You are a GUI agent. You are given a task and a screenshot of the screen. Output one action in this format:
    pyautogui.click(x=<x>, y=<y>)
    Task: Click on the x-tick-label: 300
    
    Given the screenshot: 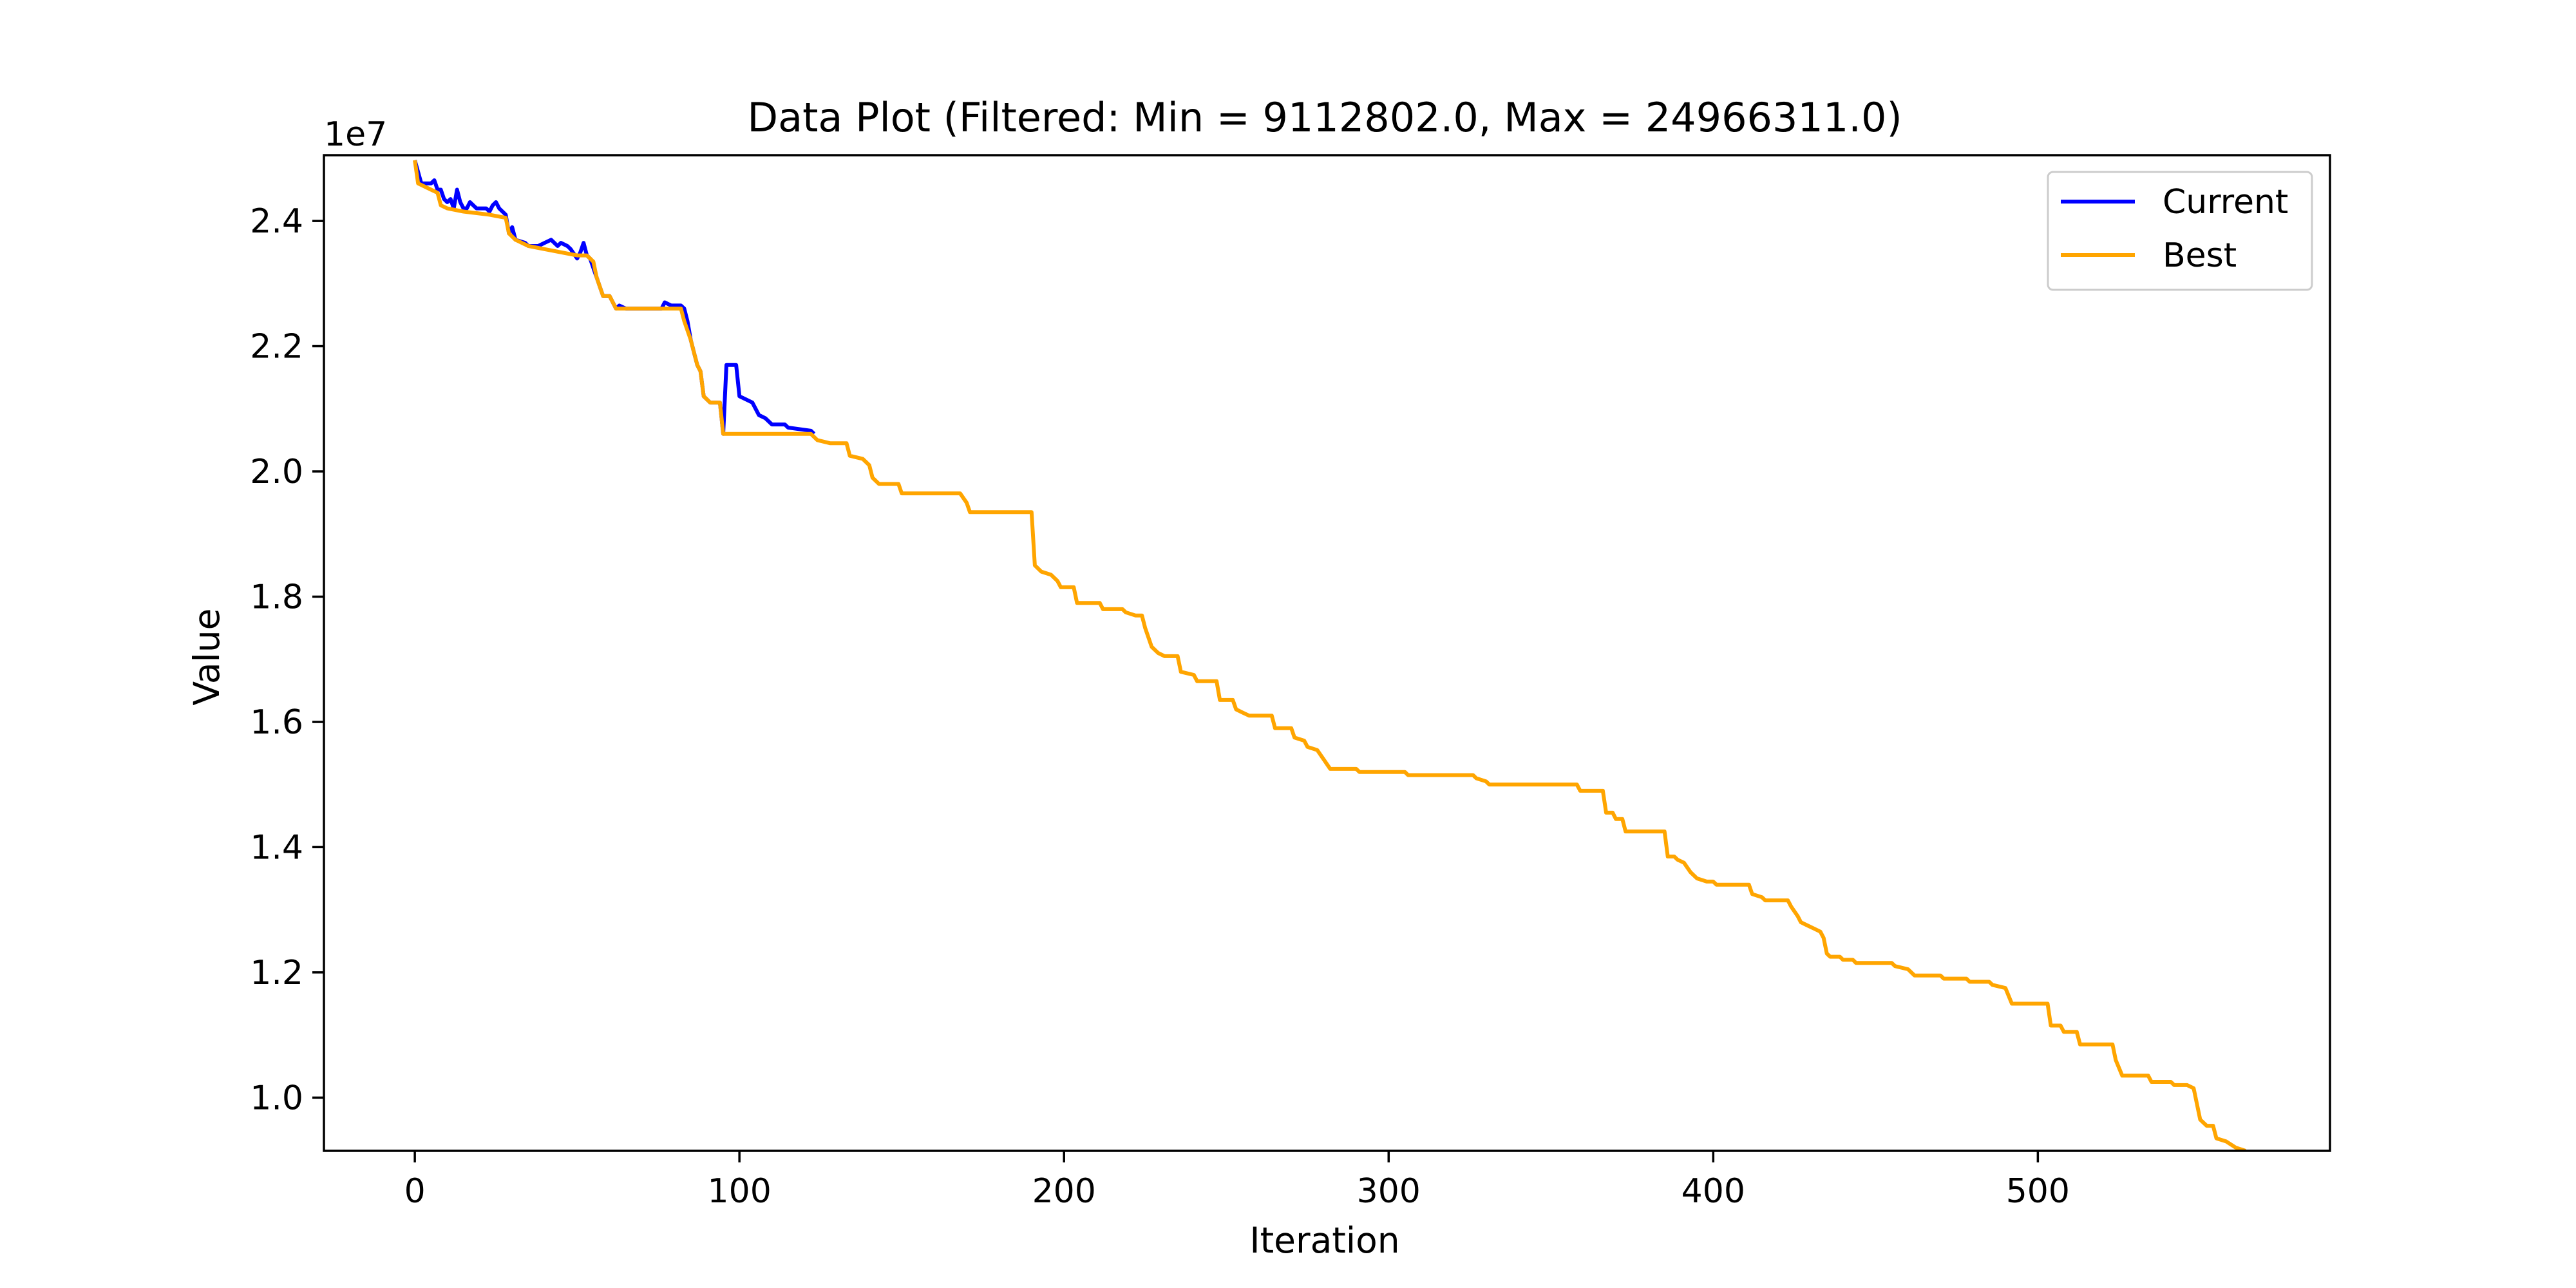 What is the action you would take?
    pyautogui.click(x=1389, y=1191)
    